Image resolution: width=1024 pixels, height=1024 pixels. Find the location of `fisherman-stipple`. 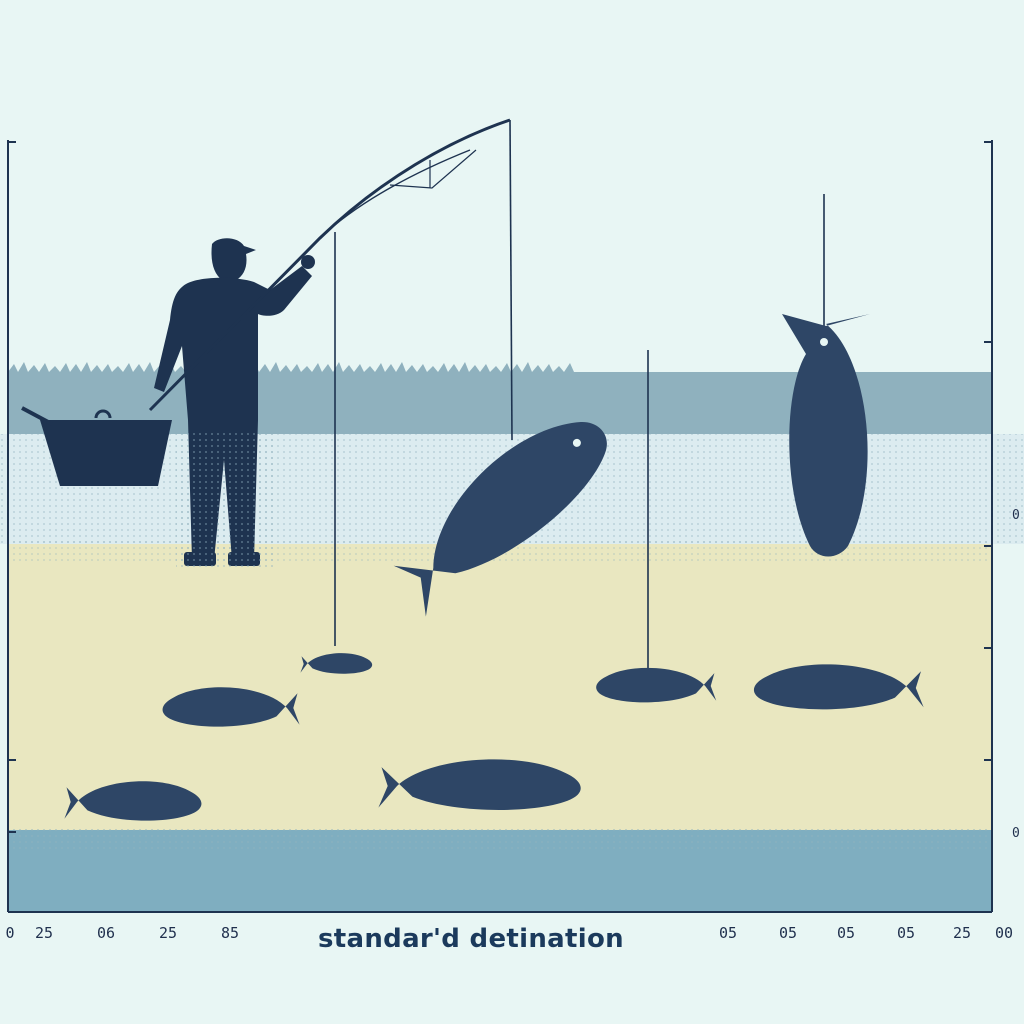

fisherman-stipple is located at coordinates (226, 500).